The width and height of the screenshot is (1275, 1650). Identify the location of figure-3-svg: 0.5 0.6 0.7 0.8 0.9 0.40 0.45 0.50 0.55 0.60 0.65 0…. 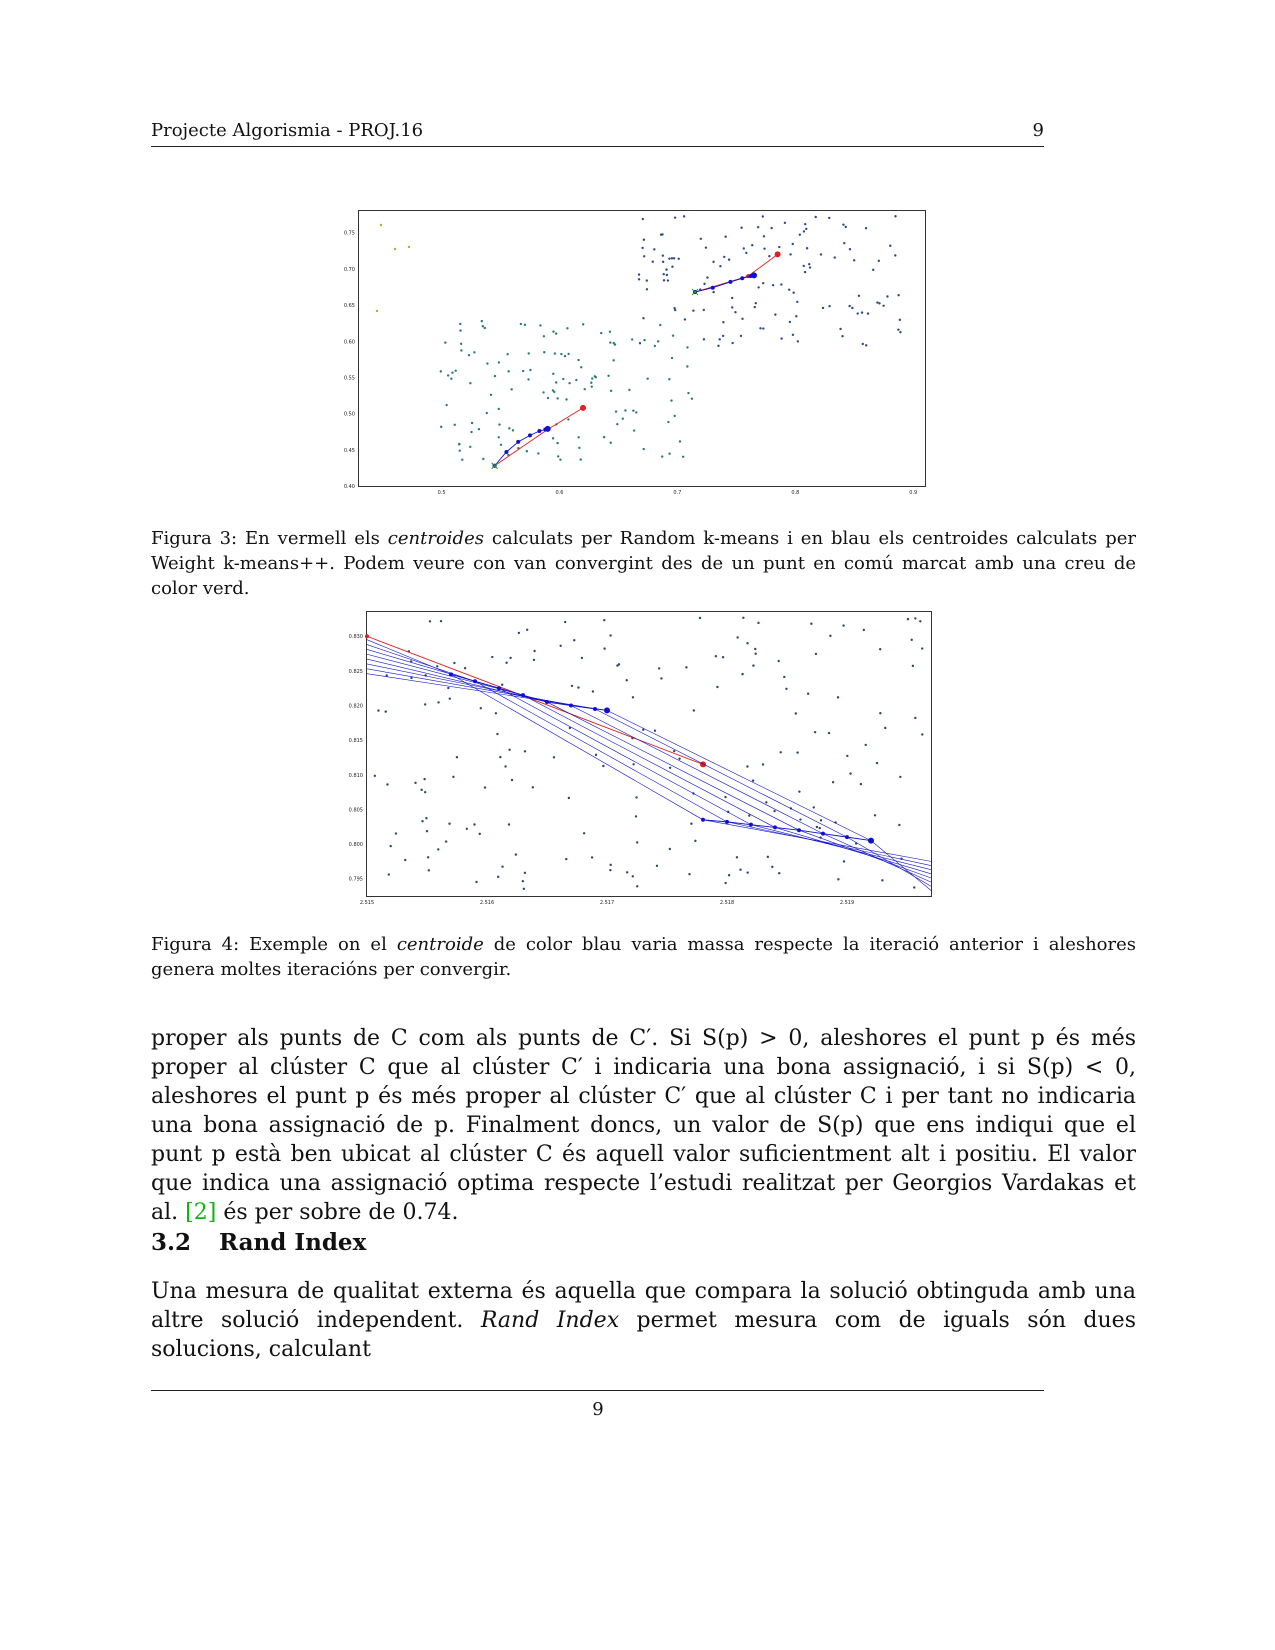
(630, 355).